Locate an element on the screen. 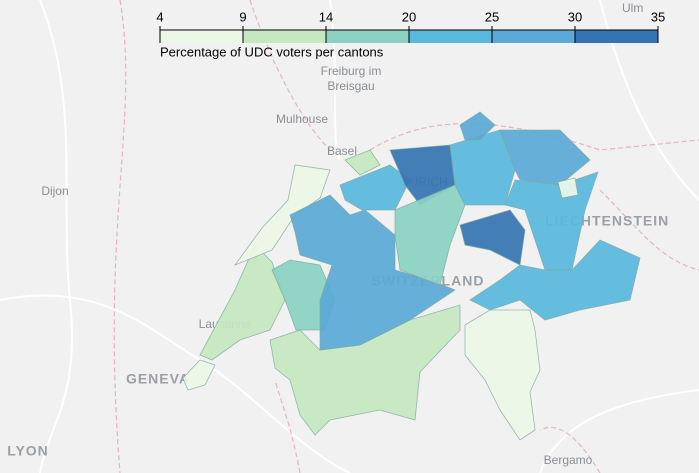  place-label: GENEVA is located at coordinates (158, 379).